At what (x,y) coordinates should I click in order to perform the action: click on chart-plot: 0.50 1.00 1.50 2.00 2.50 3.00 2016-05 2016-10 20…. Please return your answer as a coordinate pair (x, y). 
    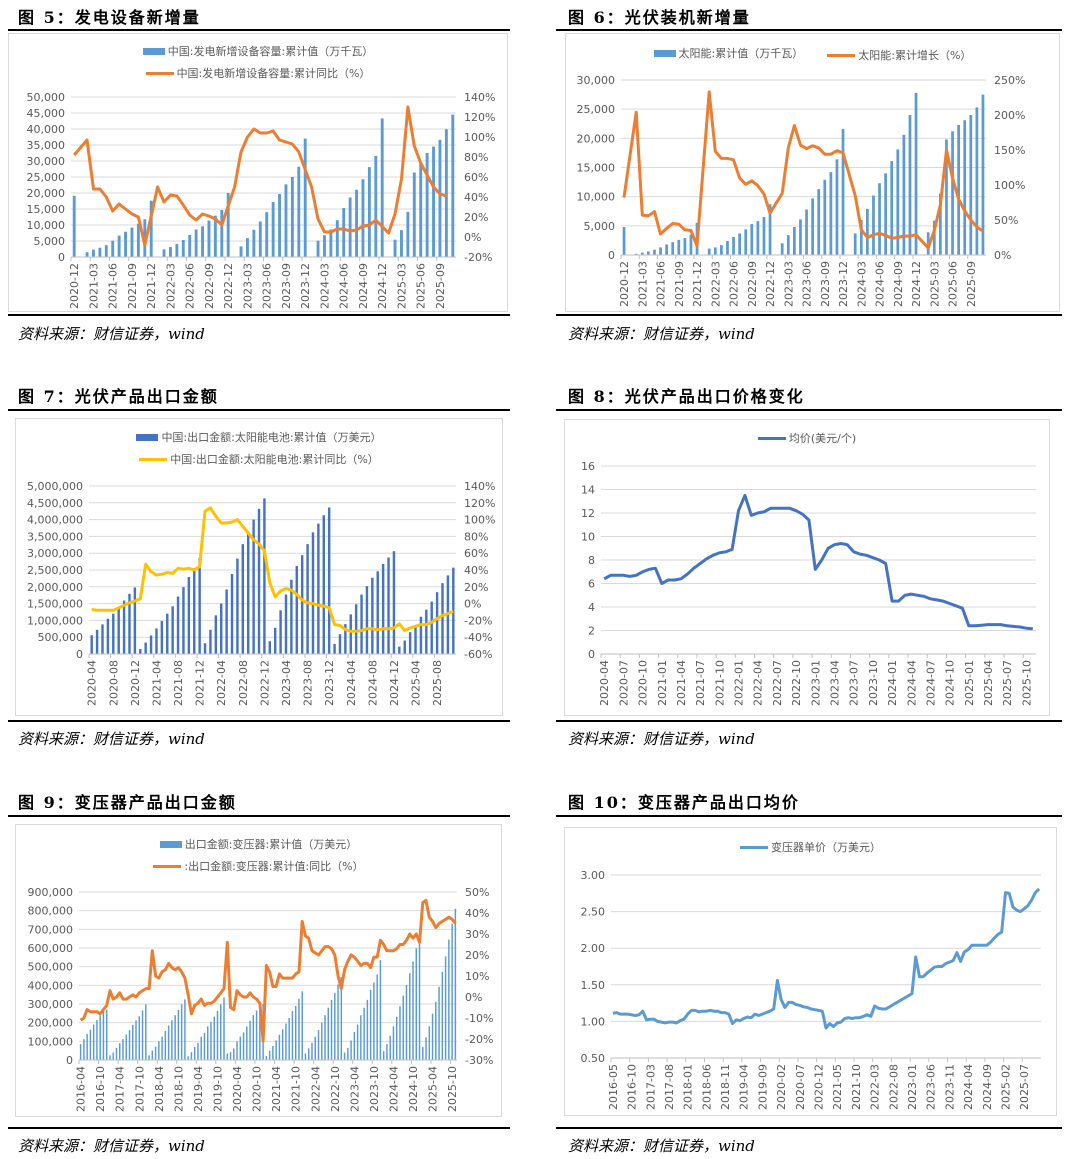
    Looking at the image, I should click on (811, 989).